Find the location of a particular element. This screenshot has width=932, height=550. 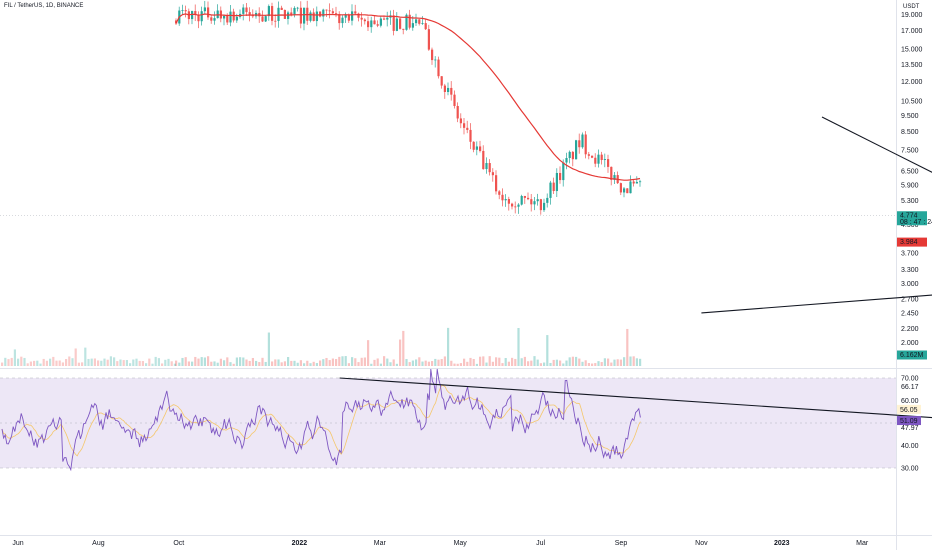

price-tick-label: 7.500 is located at coordinates (910, 150).